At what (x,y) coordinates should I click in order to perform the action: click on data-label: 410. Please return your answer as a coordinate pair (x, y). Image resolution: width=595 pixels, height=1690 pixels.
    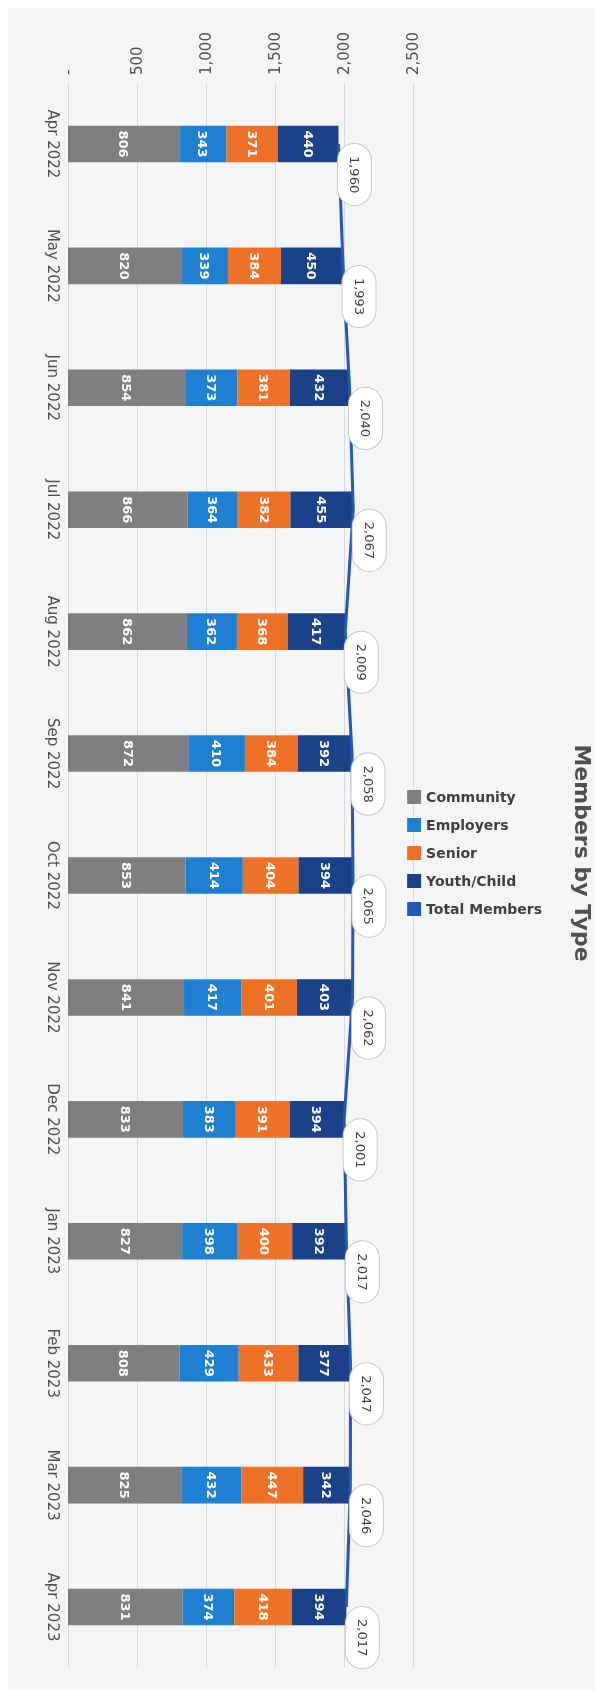
    Looking at the image, I should click on (217, 754).